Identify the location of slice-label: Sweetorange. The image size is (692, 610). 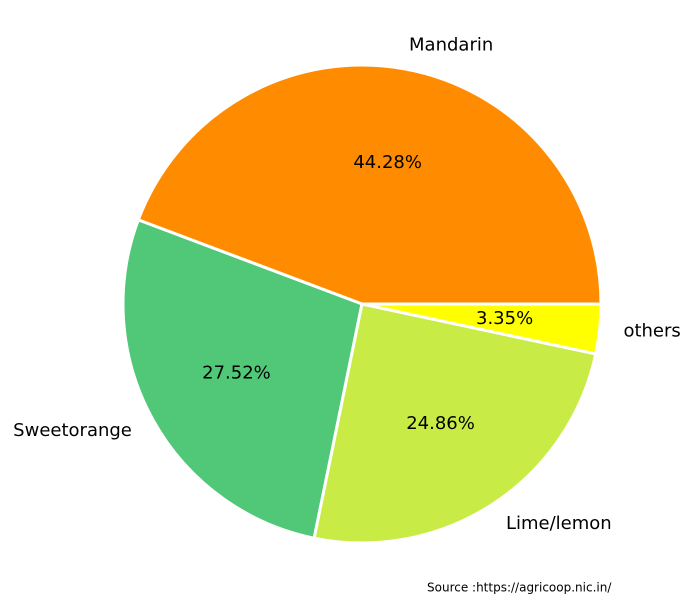
(72, 430).